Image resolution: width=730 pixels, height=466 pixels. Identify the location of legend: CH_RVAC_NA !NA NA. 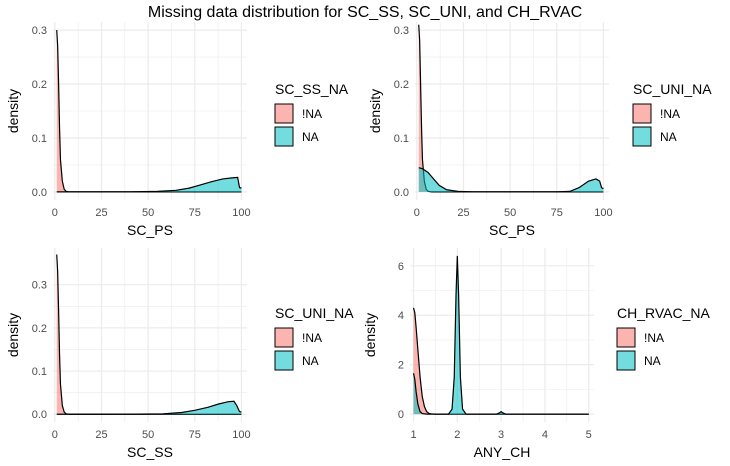
(663, 338).